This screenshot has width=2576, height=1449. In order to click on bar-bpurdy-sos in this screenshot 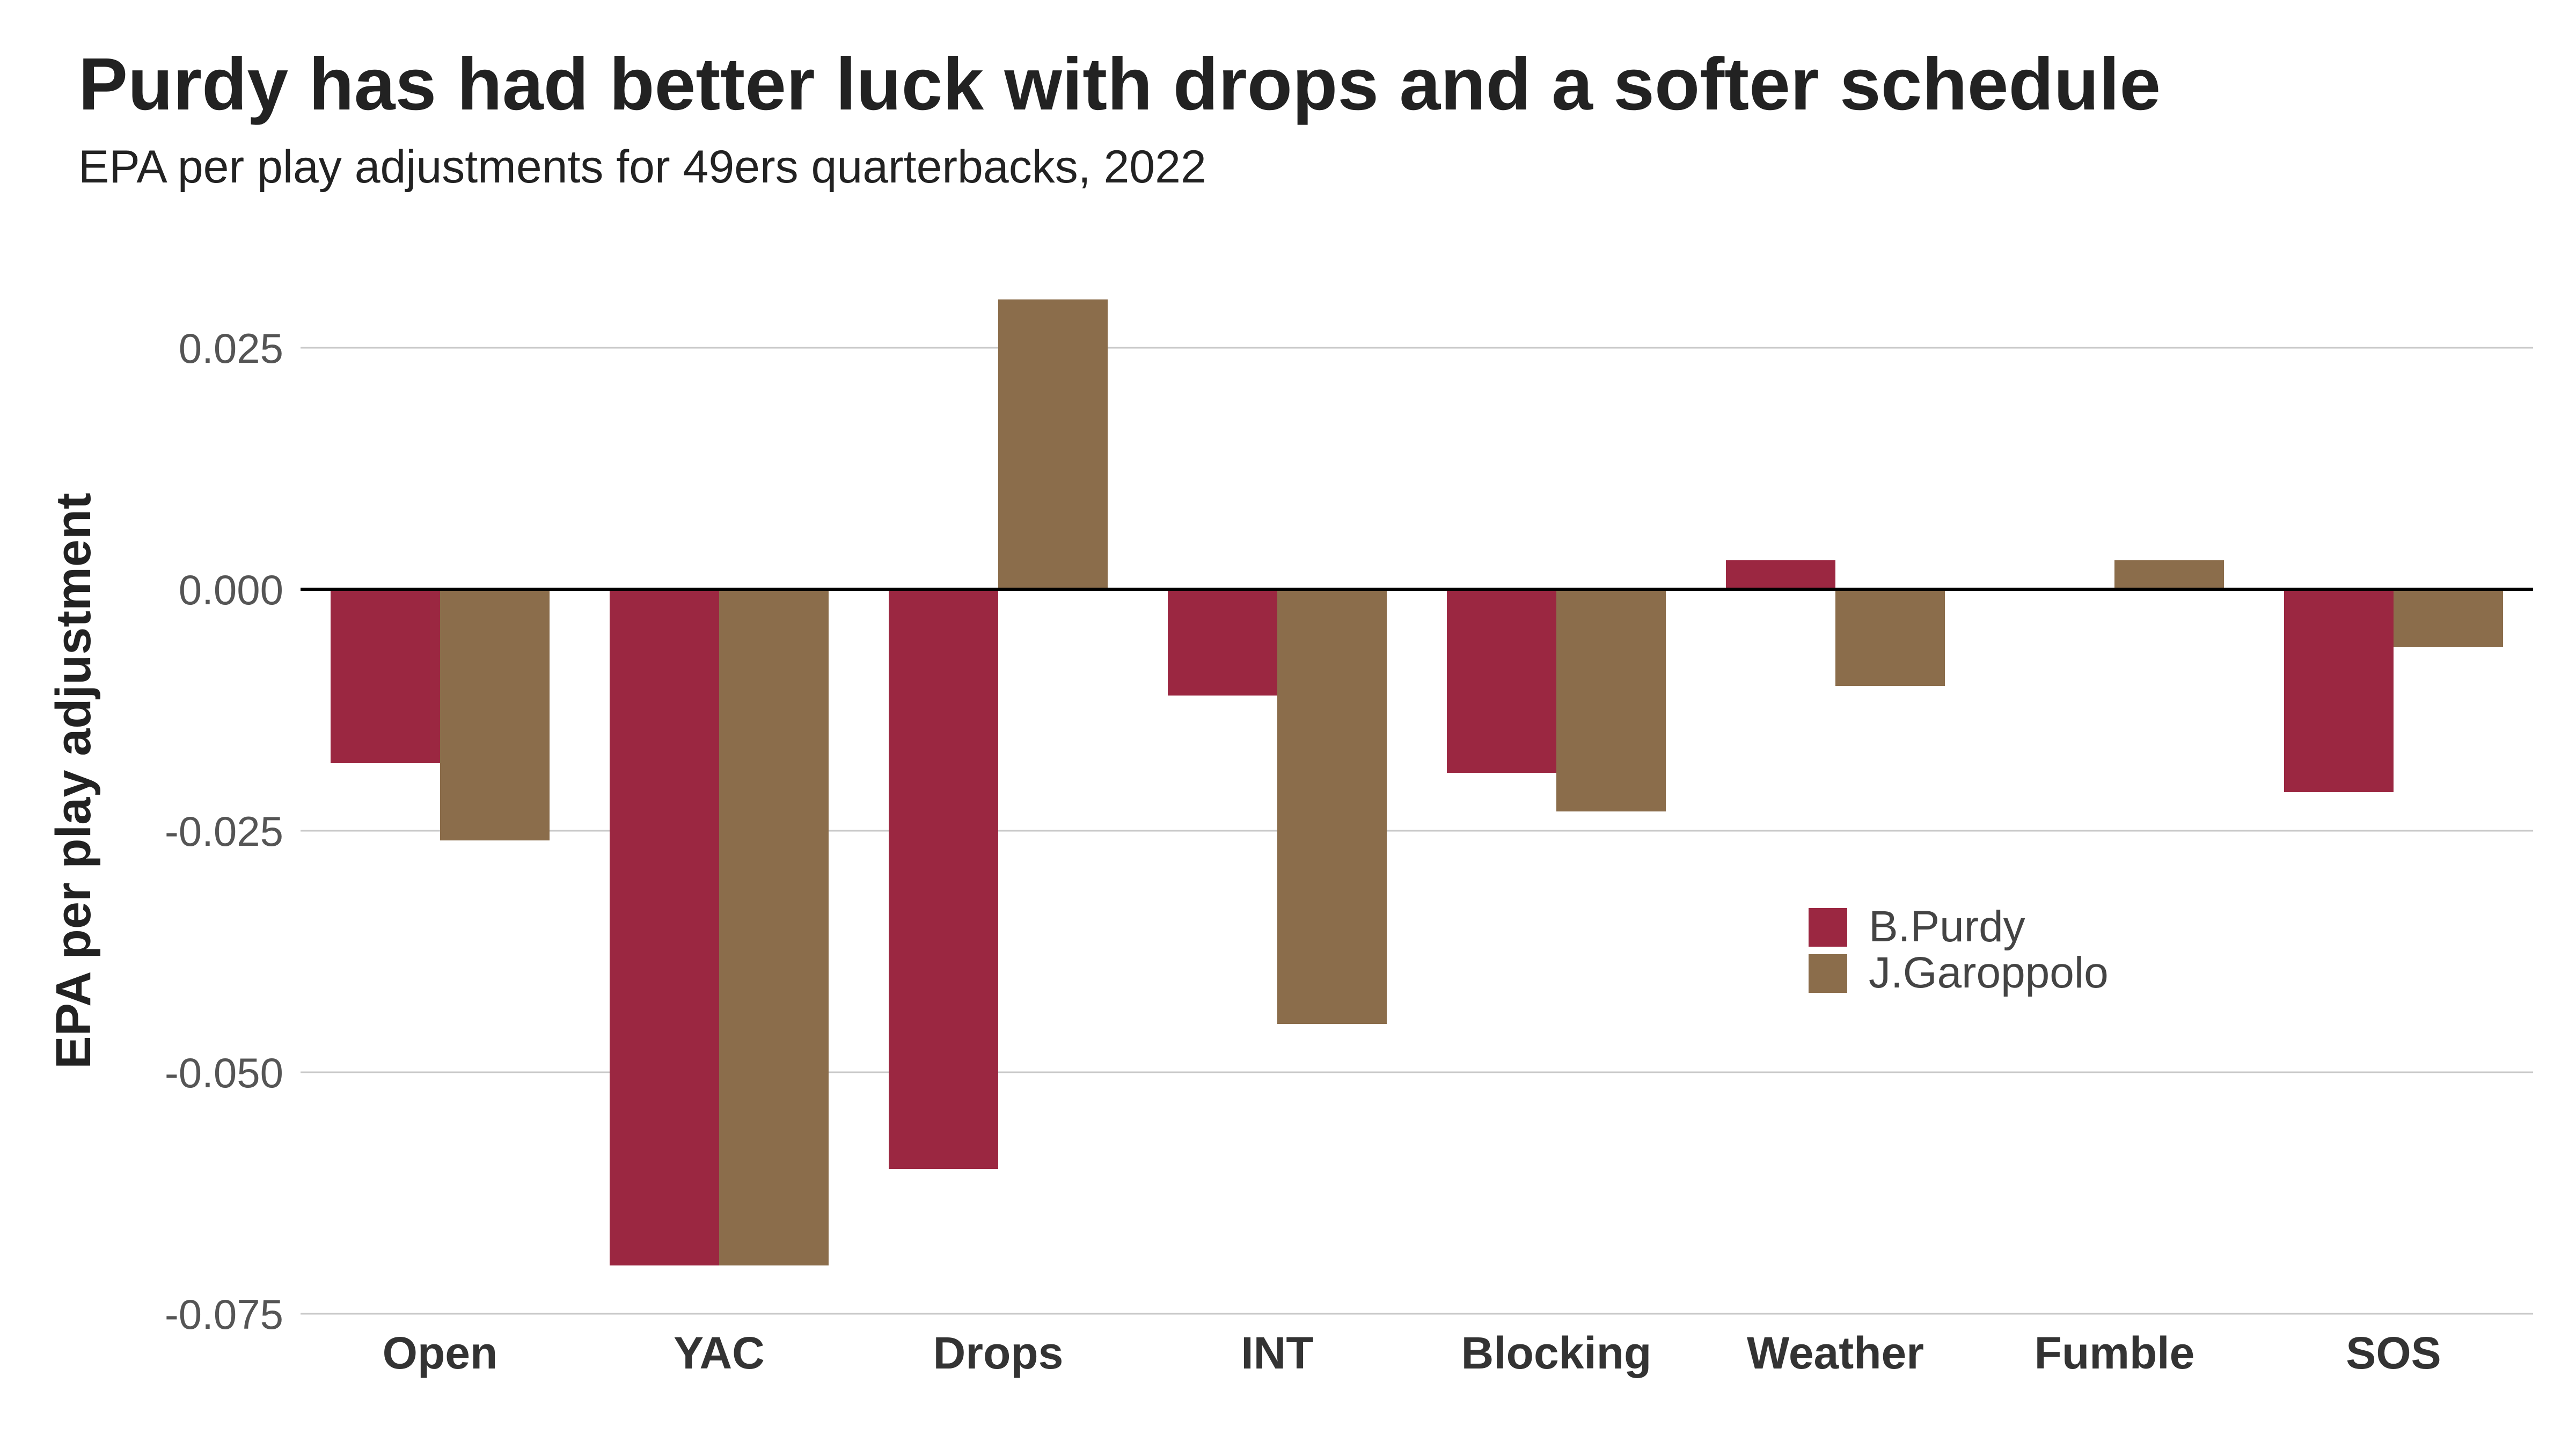, I will do `click(2339, 690)`.